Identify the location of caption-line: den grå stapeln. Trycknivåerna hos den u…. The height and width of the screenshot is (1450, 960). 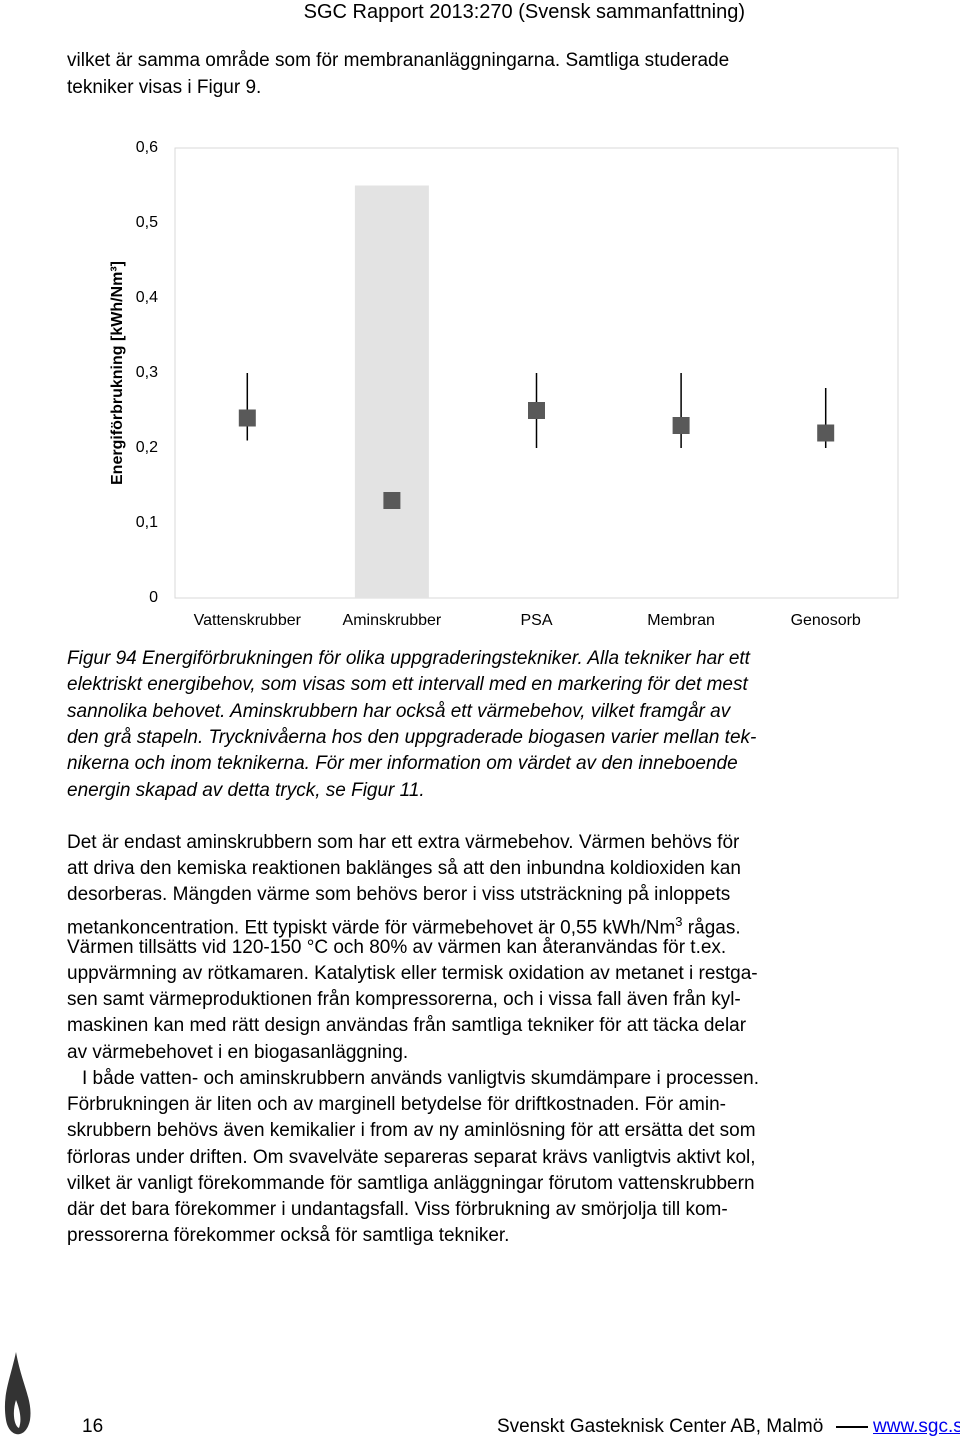
(412, 737).